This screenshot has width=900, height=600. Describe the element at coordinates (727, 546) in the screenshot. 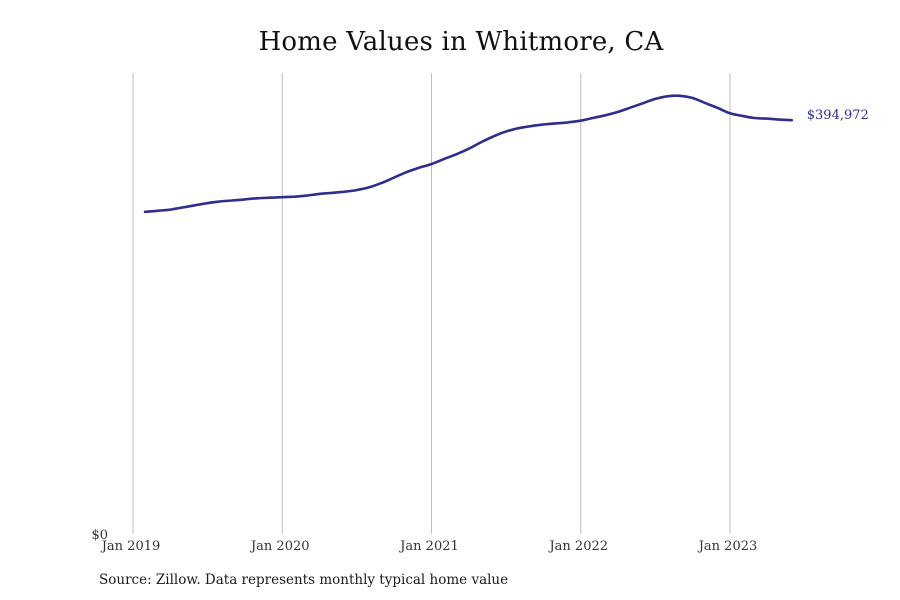

I see `x-tick-label: Jan 2023` at that location.